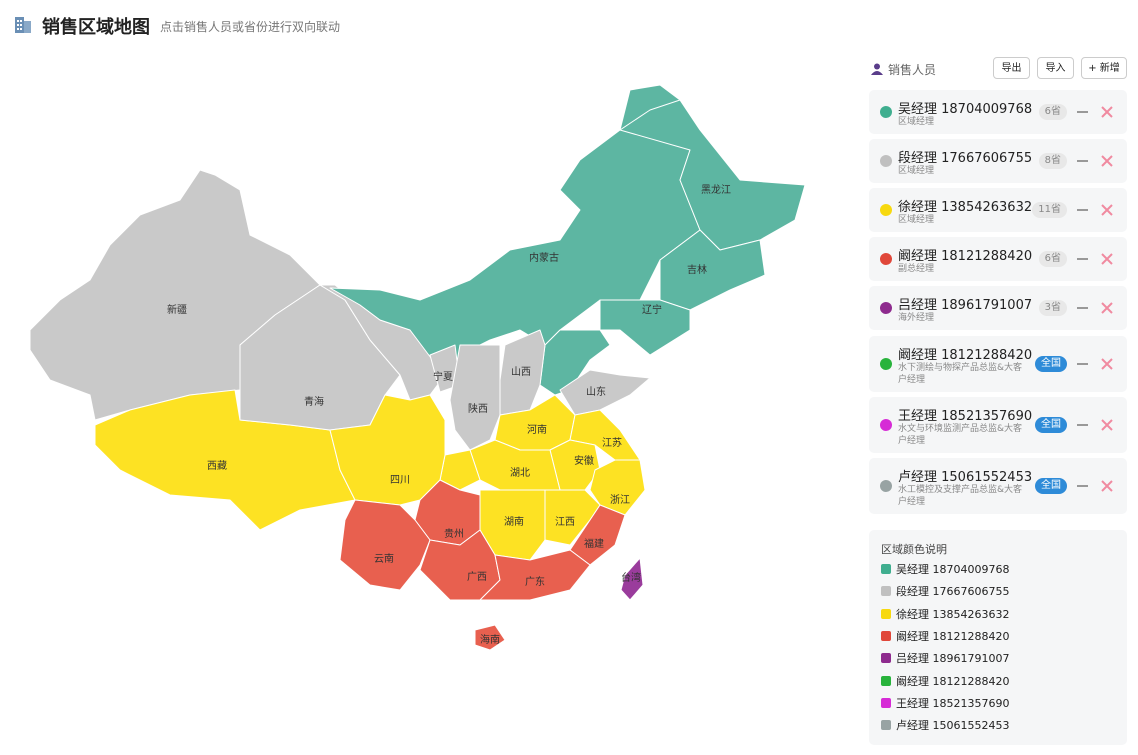 The width and height of the screenshot is (1138, 755). I want to click on page-title: 销售区域地图, so click(96, 27).